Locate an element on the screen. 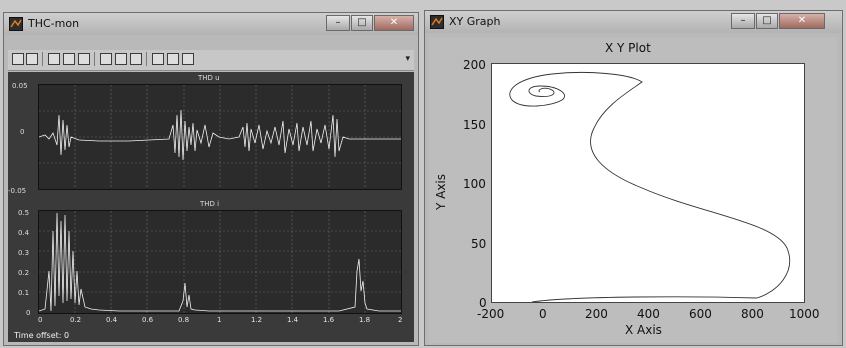 This screenshot has width=846, height=348. scope2-xtick: 1.6 is located at coordinates (329, 320).